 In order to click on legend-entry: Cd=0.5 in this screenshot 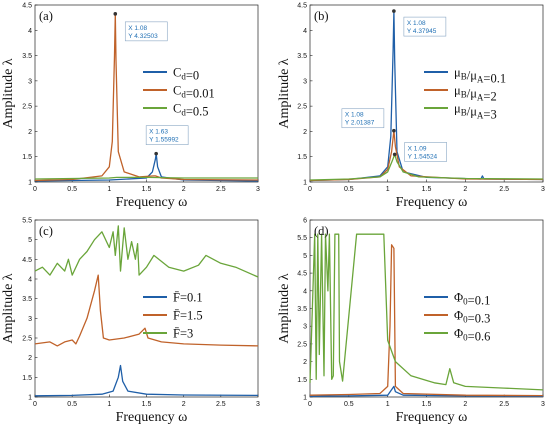, I will do `click(191, 110)`.